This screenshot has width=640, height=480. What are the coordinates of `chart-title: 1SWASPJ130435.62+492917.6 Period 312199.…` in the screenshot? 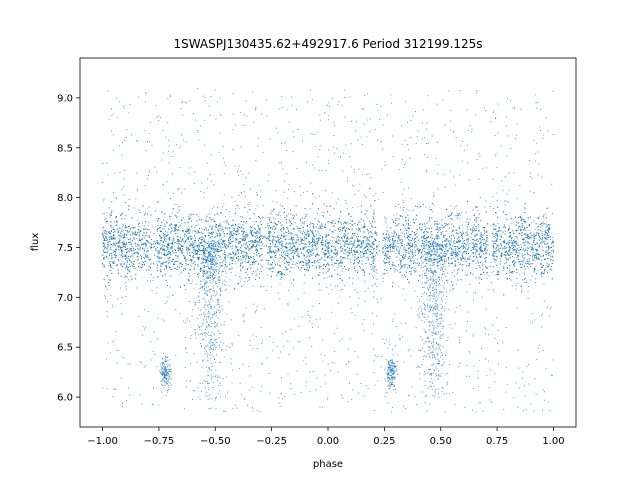 It's located at (327, 44).